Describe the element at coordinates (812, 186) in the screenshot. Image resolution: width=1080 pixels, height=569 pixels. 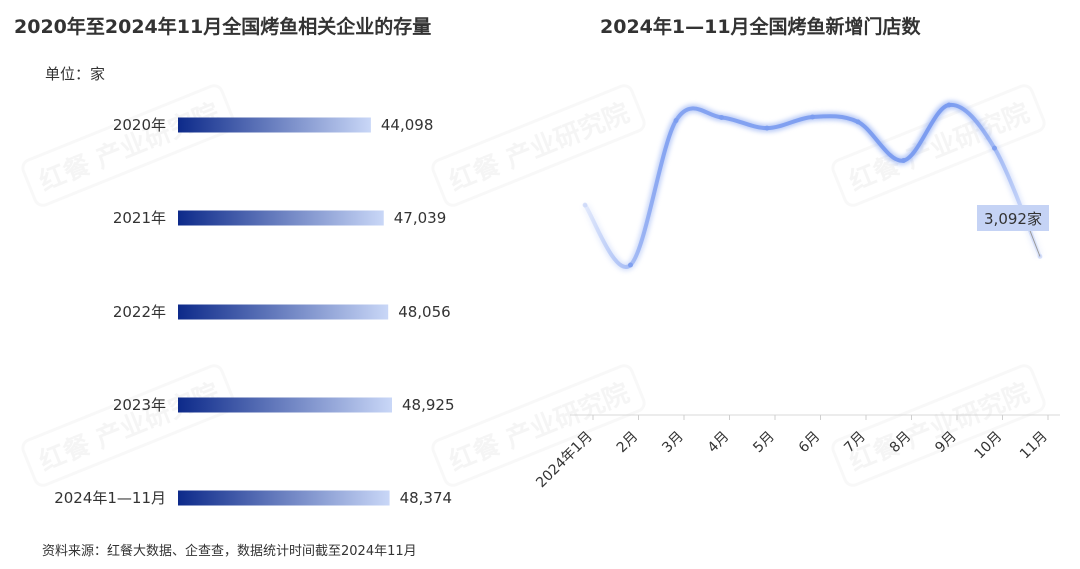
I see `series-line-glow` at that location.